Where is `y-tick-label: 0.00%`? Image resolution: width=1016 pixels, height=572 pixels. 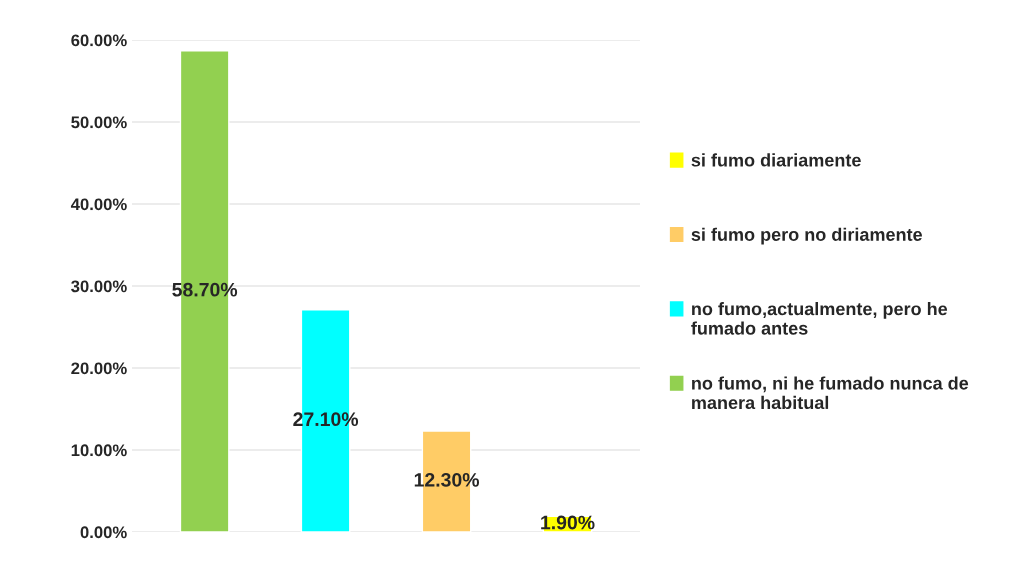 y-tick-label: 0.00% is located at coordinates (103, 532).